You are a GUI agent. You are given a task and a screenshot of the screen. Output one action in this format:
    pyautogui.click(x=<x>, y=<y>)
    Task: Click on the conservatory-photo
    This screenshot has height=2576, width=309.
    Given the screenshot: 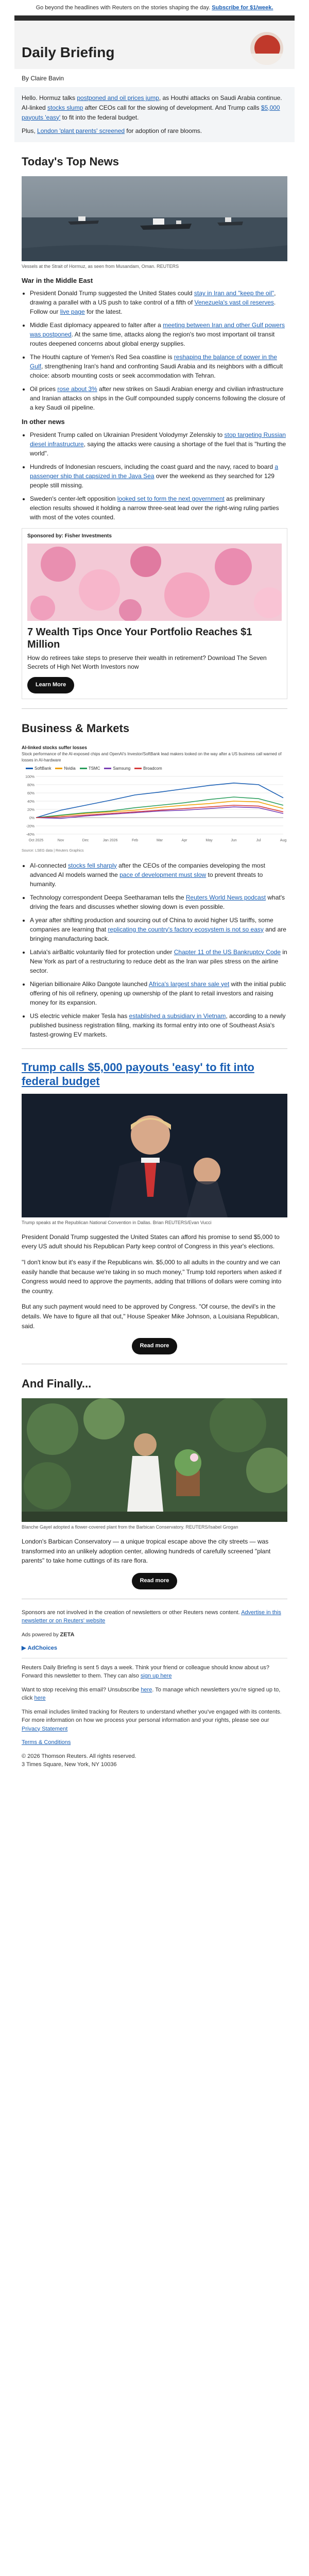 What is the action you would take?
    pyautogui.click(x=154, y=1460)
    